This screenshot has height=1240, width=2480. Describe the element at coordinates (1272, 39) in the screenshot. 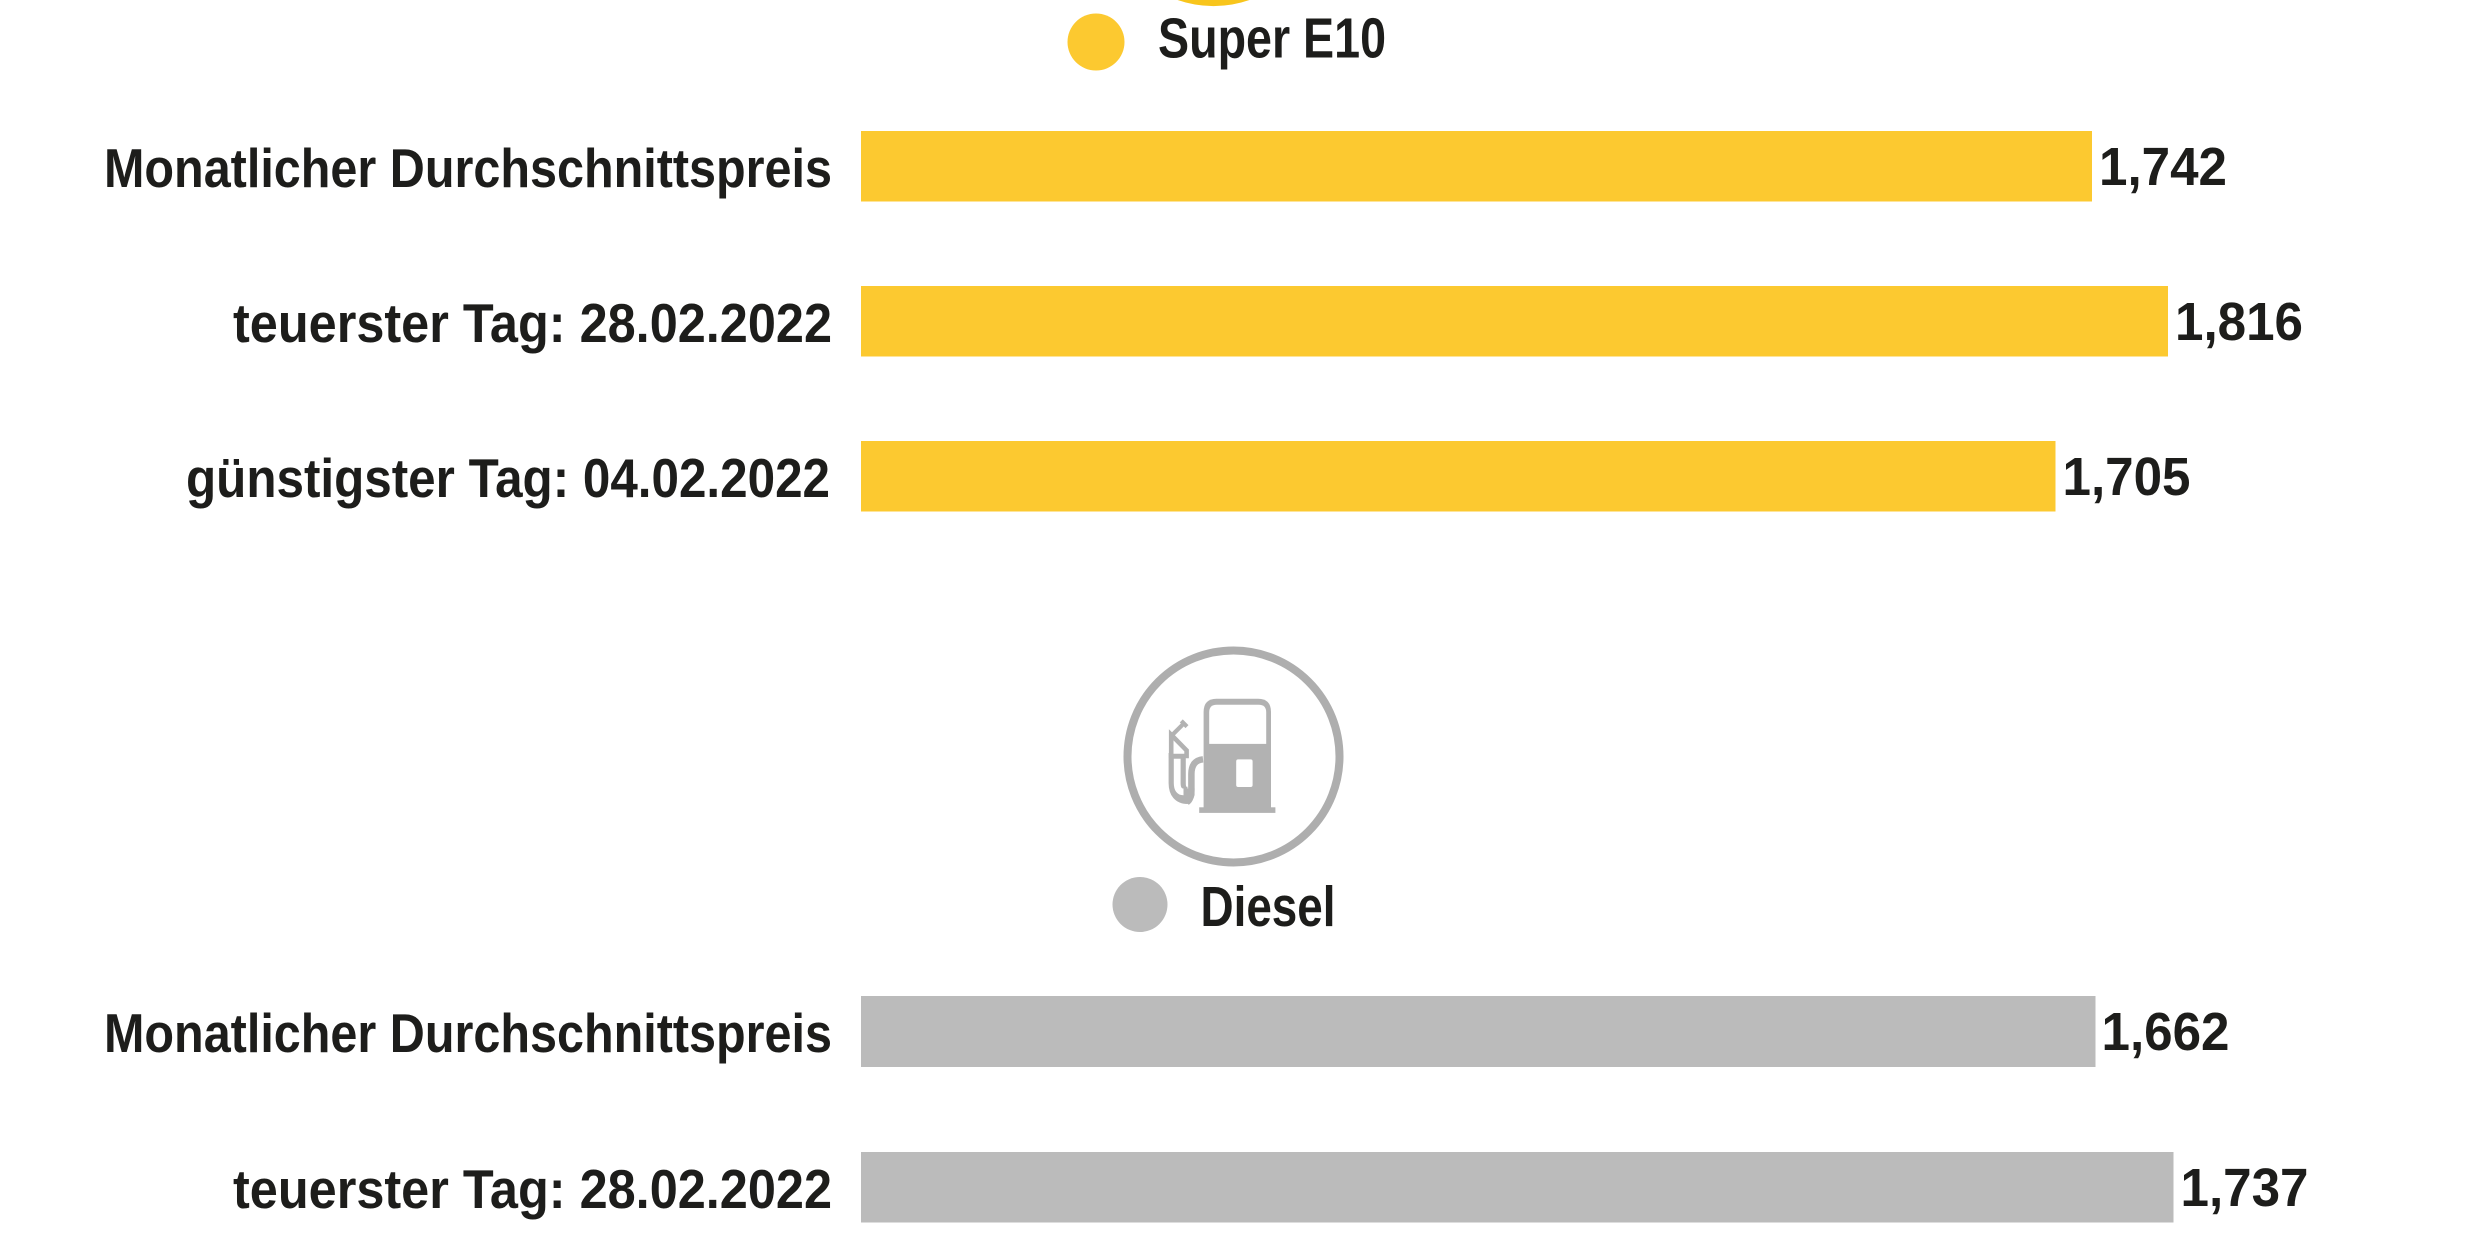

I see `svg-text: Super E10` at that location.